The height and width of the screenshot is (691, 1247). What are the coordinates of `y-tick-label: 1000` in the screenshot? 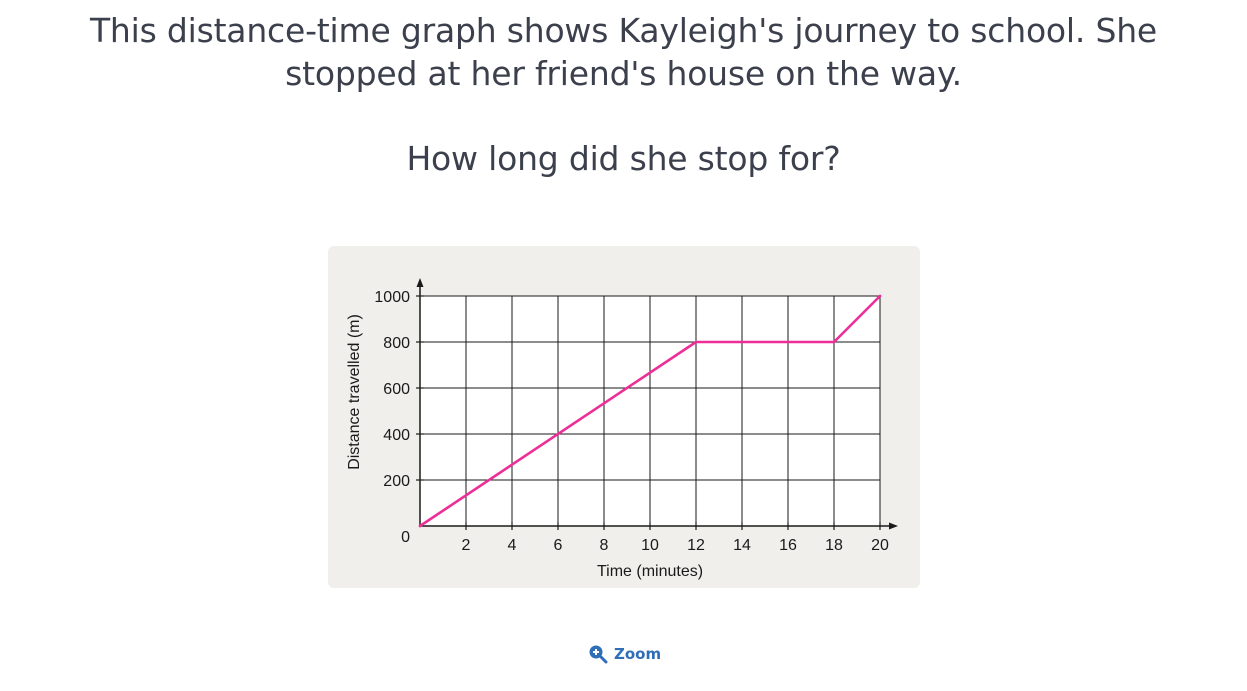 It's located at (392, 297).